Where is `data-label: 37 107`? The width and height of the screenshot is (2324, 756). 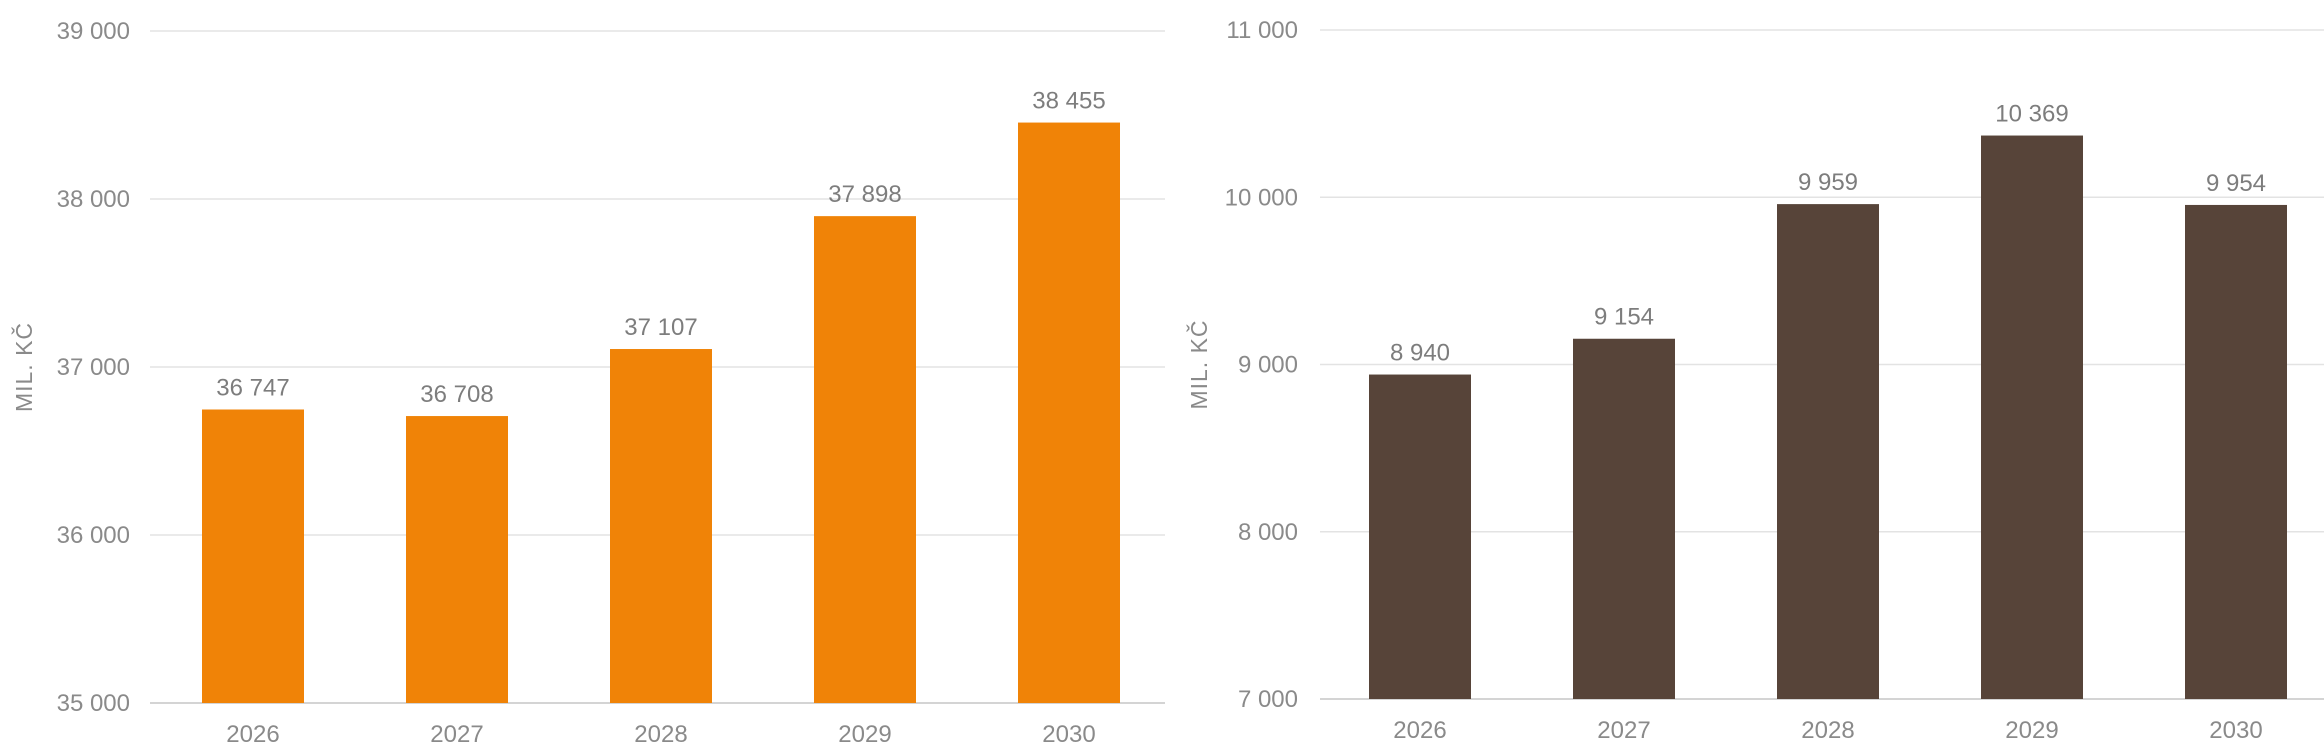
data-label: 37 107 is located at coordinates (660, 327).